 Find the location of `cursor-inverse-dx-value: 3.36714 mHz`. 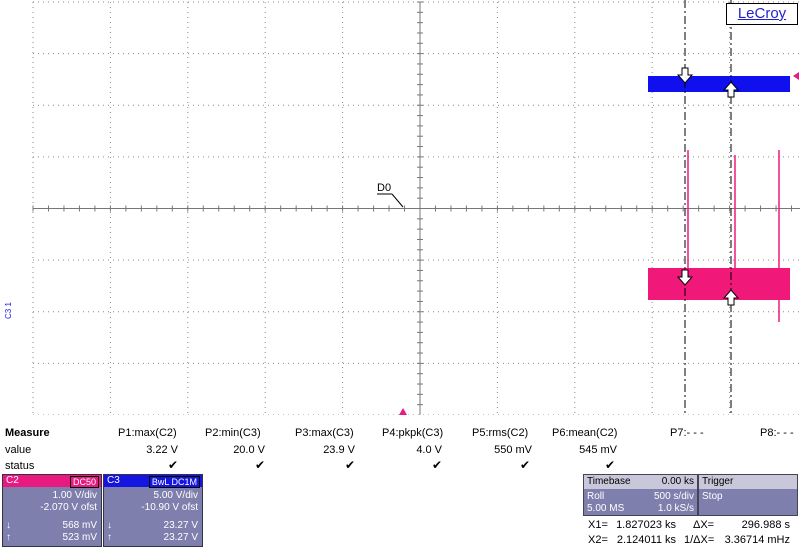

cursor-inverse-dx-value: 3.36714 mHz is located at coordinates (757, 540).